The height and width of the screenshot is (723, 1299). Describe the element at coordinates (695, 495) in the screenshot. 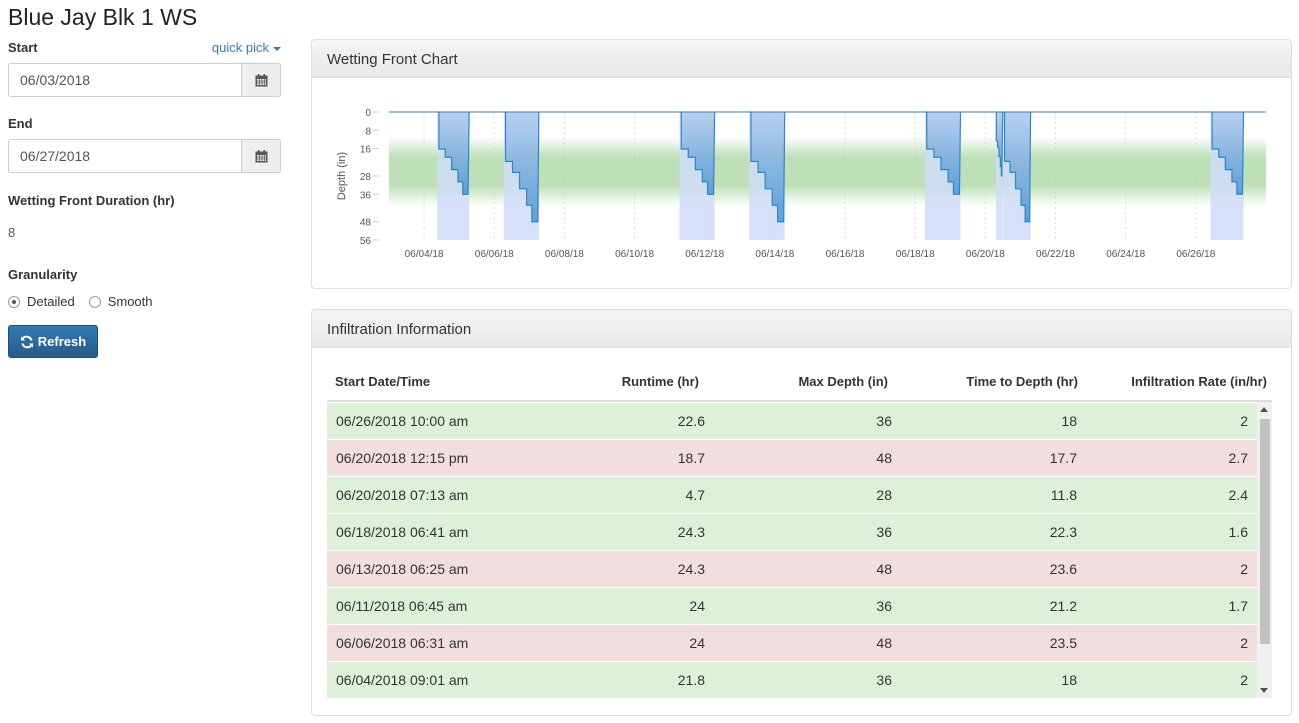

I see `cell-runtime: 4.7` at that location.